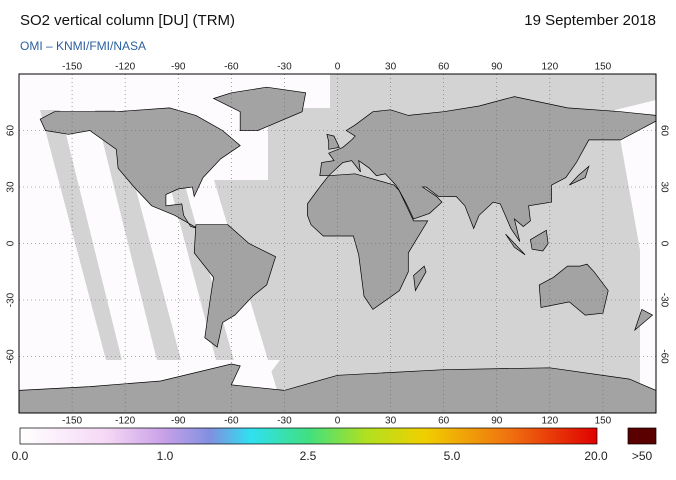  What do you see at coordinates (391, 421) in the screenshot?
I see `lon-label-bottom: 30` at bounding box center [391, 421].